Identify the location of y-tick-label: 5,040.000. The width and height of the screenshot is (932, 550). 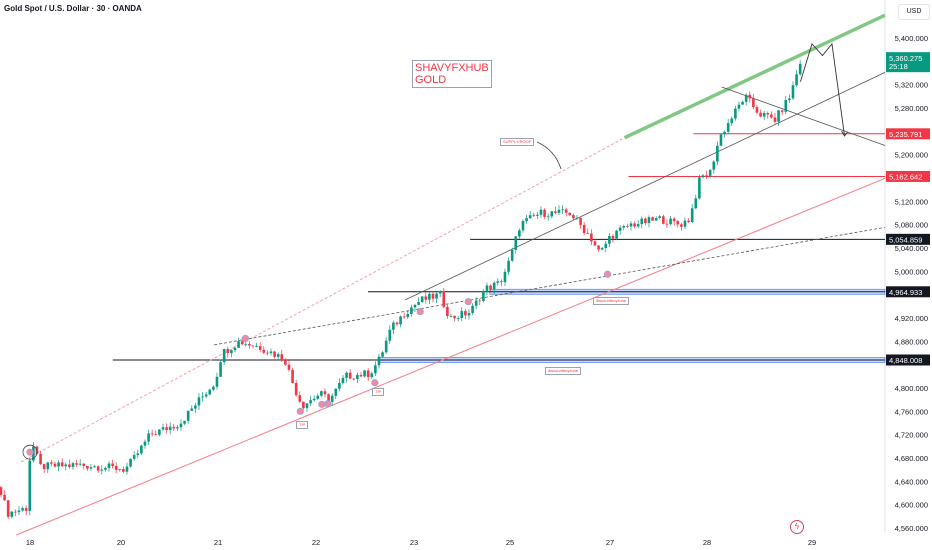
(911, 248).